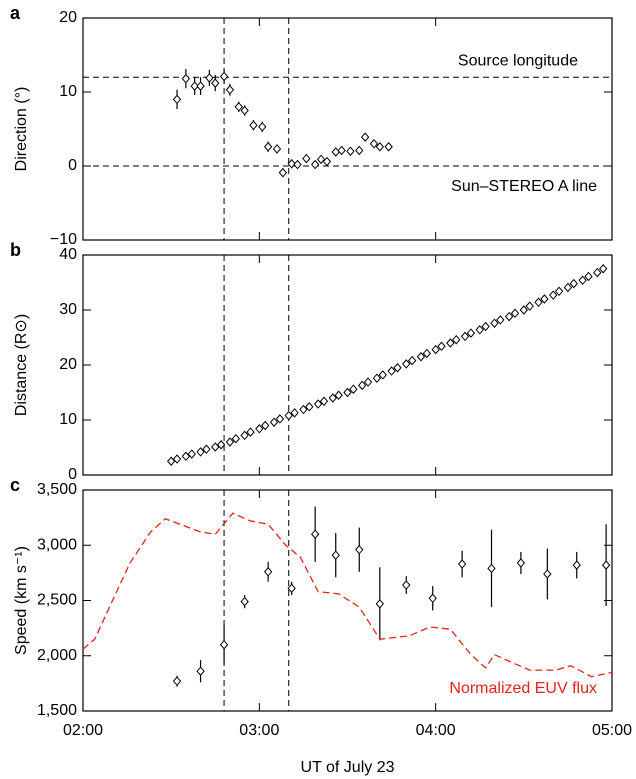  Describe the element at coordinates (15, 485) in the screenshot. I see `panel-label: c` at that location.